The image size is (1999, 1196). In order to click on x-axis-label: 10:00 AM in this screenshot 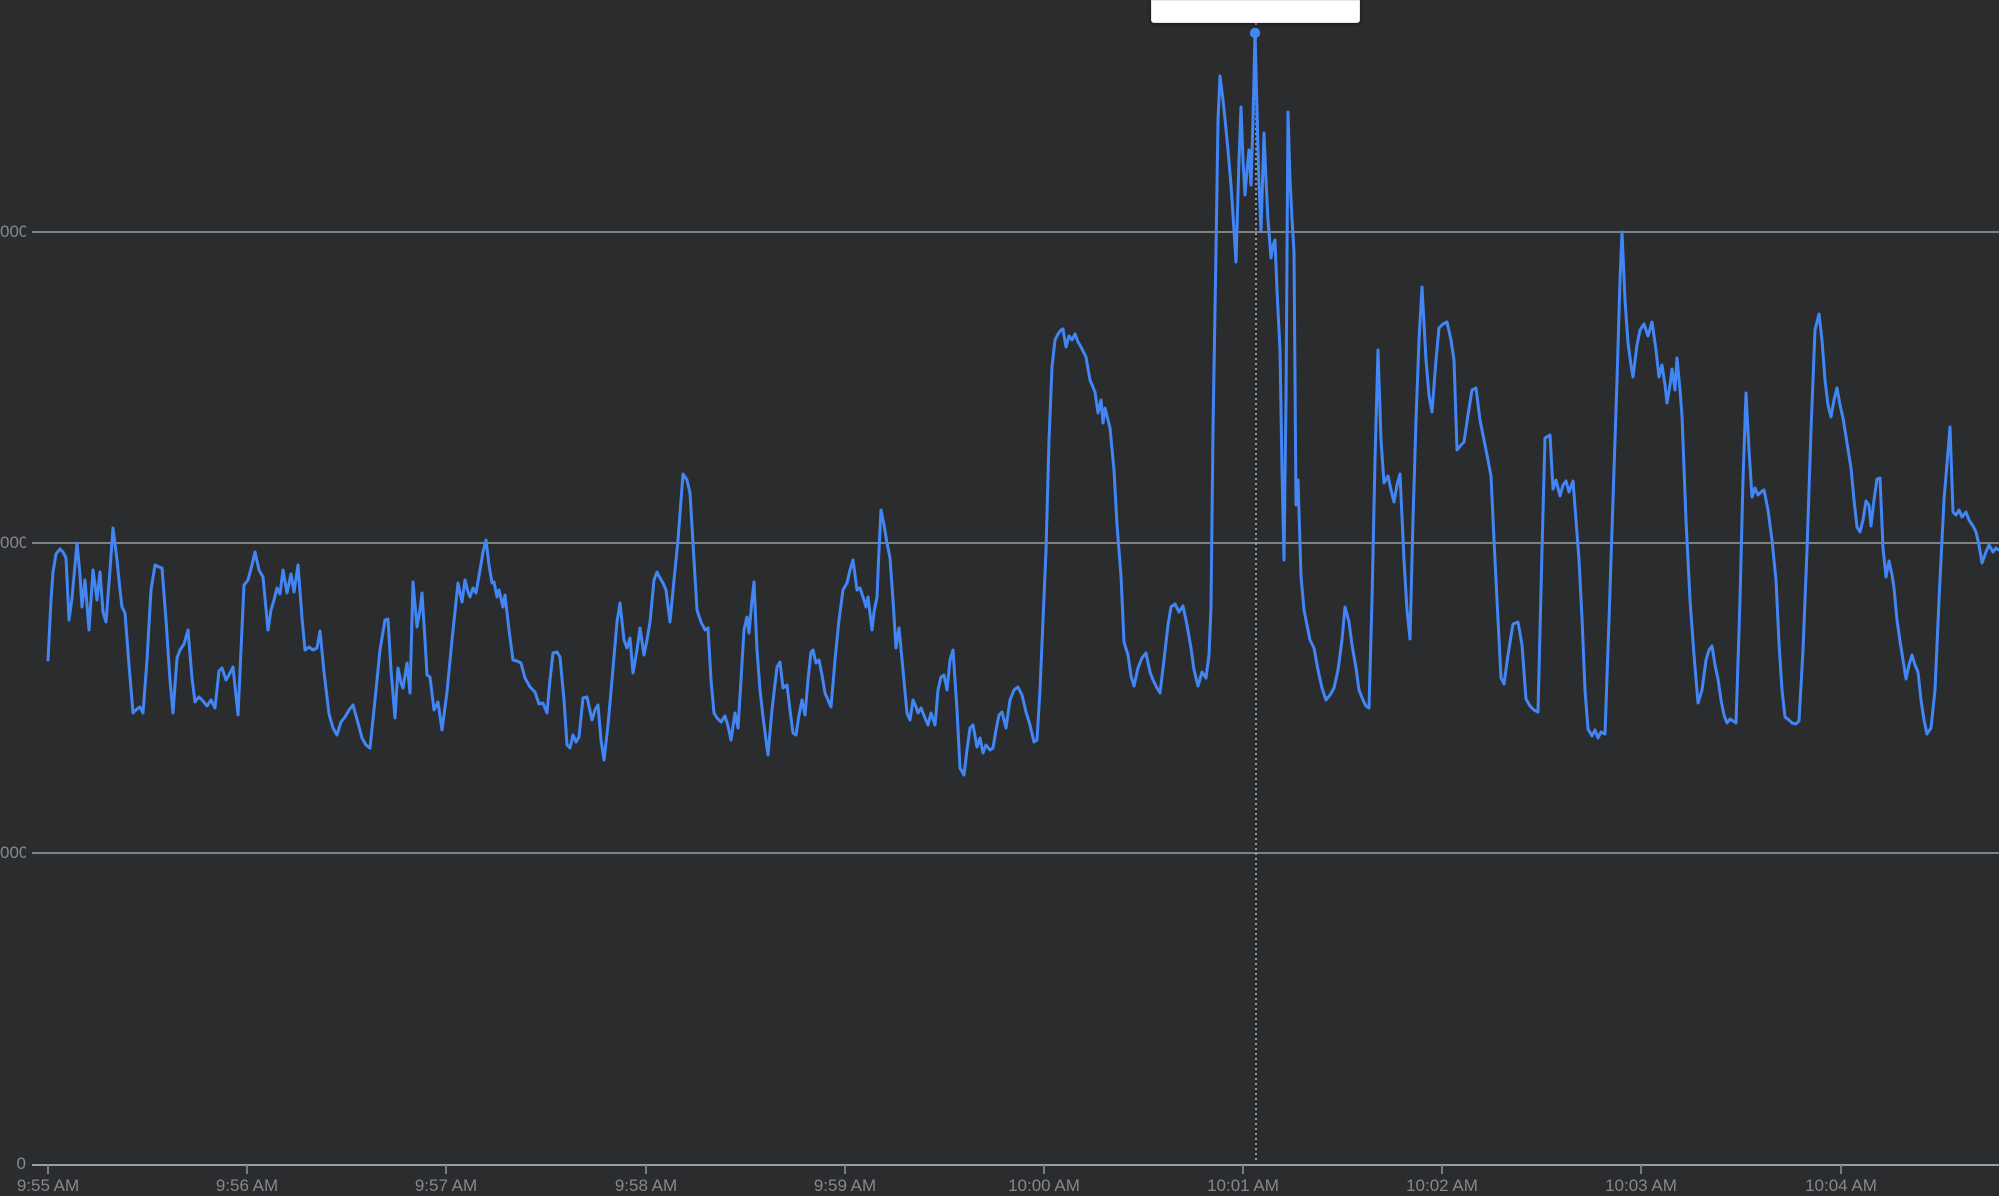, I will do `click(1044, 1185)`.